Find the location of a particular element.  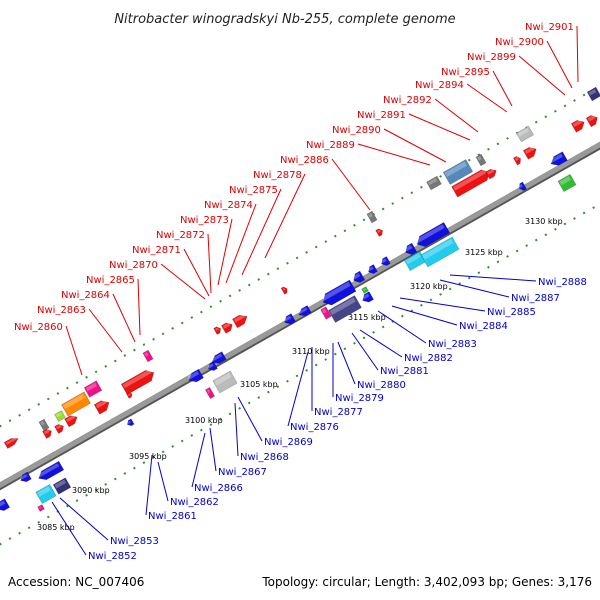

forward-gene-label: Nwi_2899 is located at coordinates (491, 57).